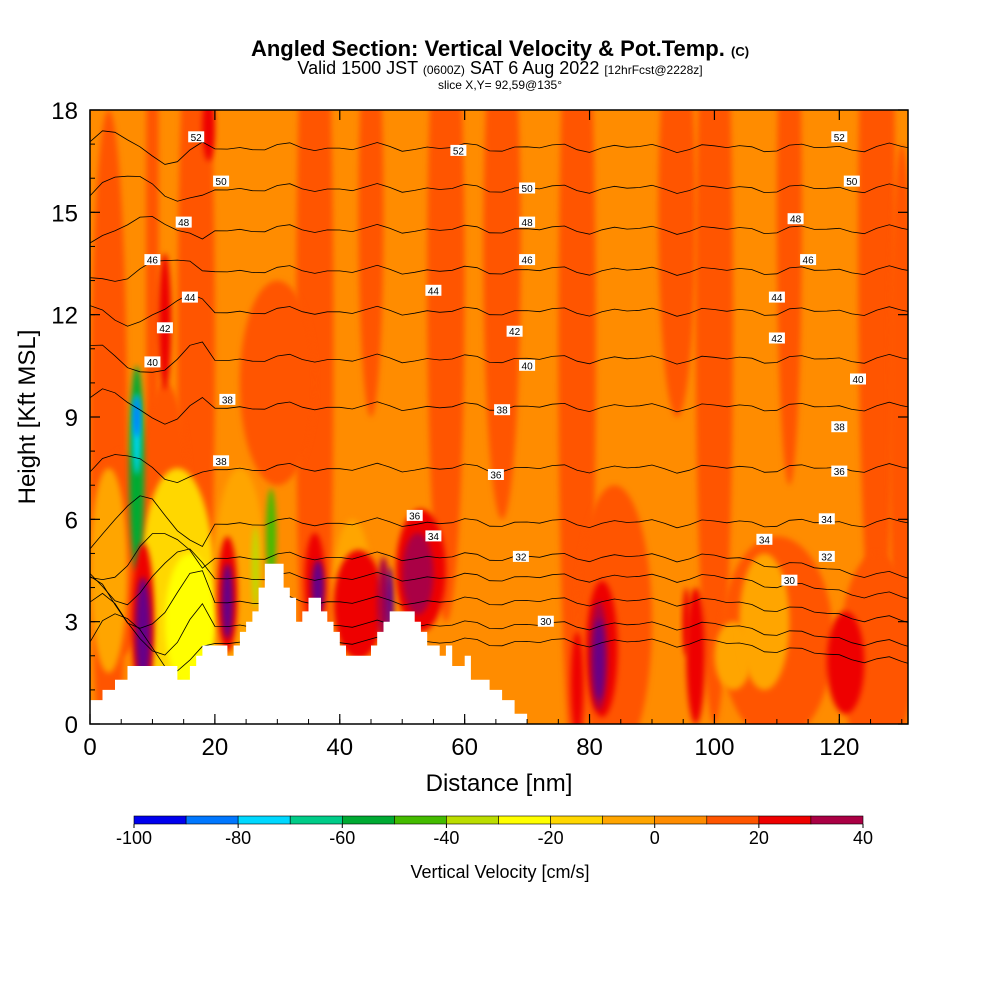  What do you see at coordinates (655, 838) in the screenshot?
I see `colorbar-tick-label: 0` at bounding box center [655, 838].